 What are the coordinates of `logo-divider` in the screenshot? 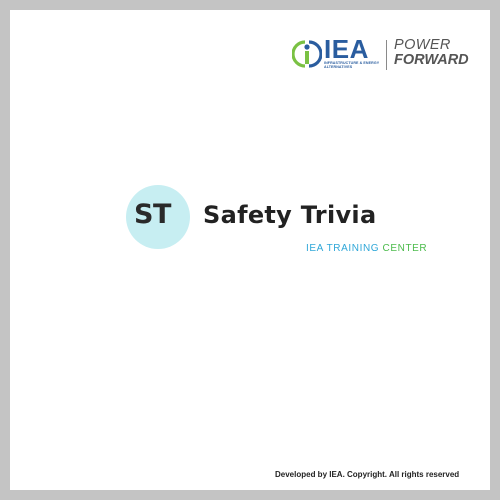 It's located at (386, 55).